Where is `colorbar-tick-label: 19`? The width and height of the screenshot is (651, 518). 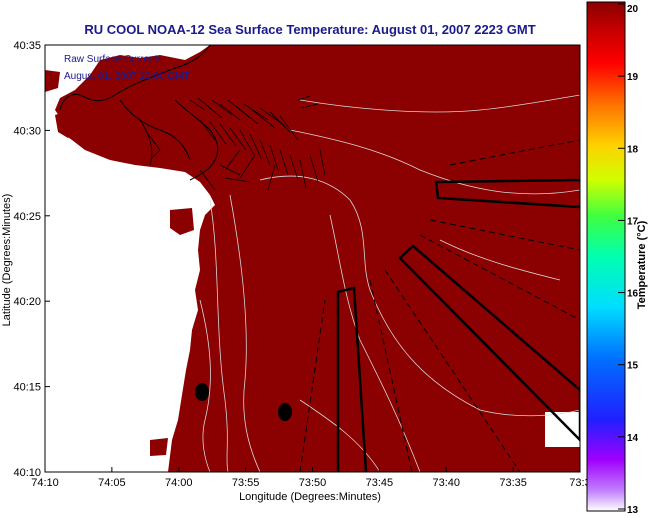 colorbar-tick-label: 19 is located at coordinates (633, 77).